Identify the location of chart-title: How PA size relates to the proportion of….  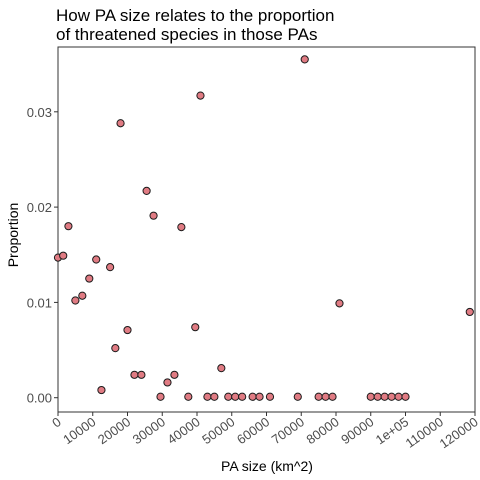
(195, 25).